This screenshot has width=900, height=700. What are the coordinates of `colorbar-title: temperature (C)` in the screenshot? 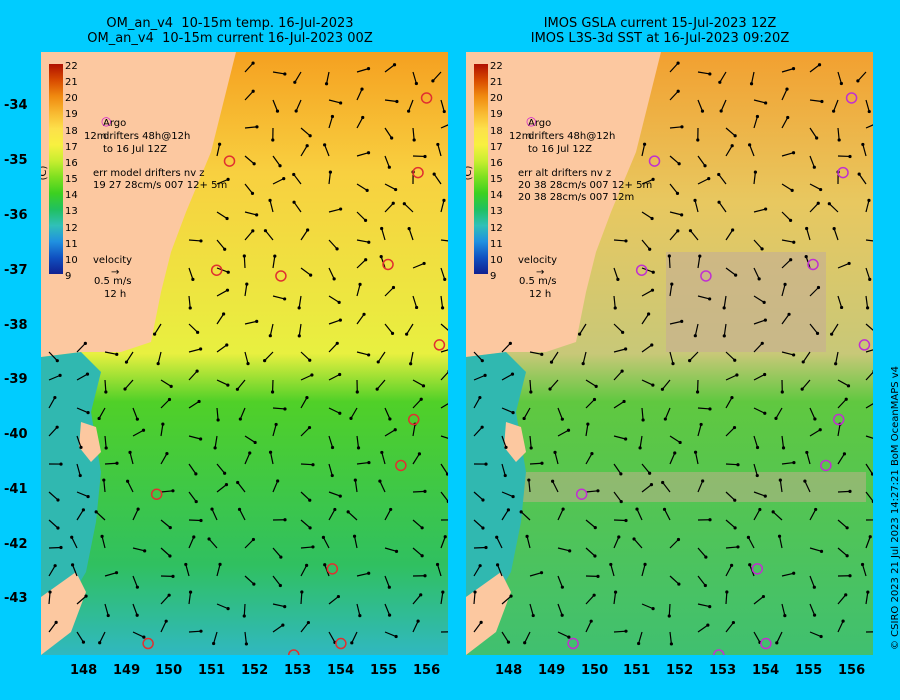 It's located at (45, 173).